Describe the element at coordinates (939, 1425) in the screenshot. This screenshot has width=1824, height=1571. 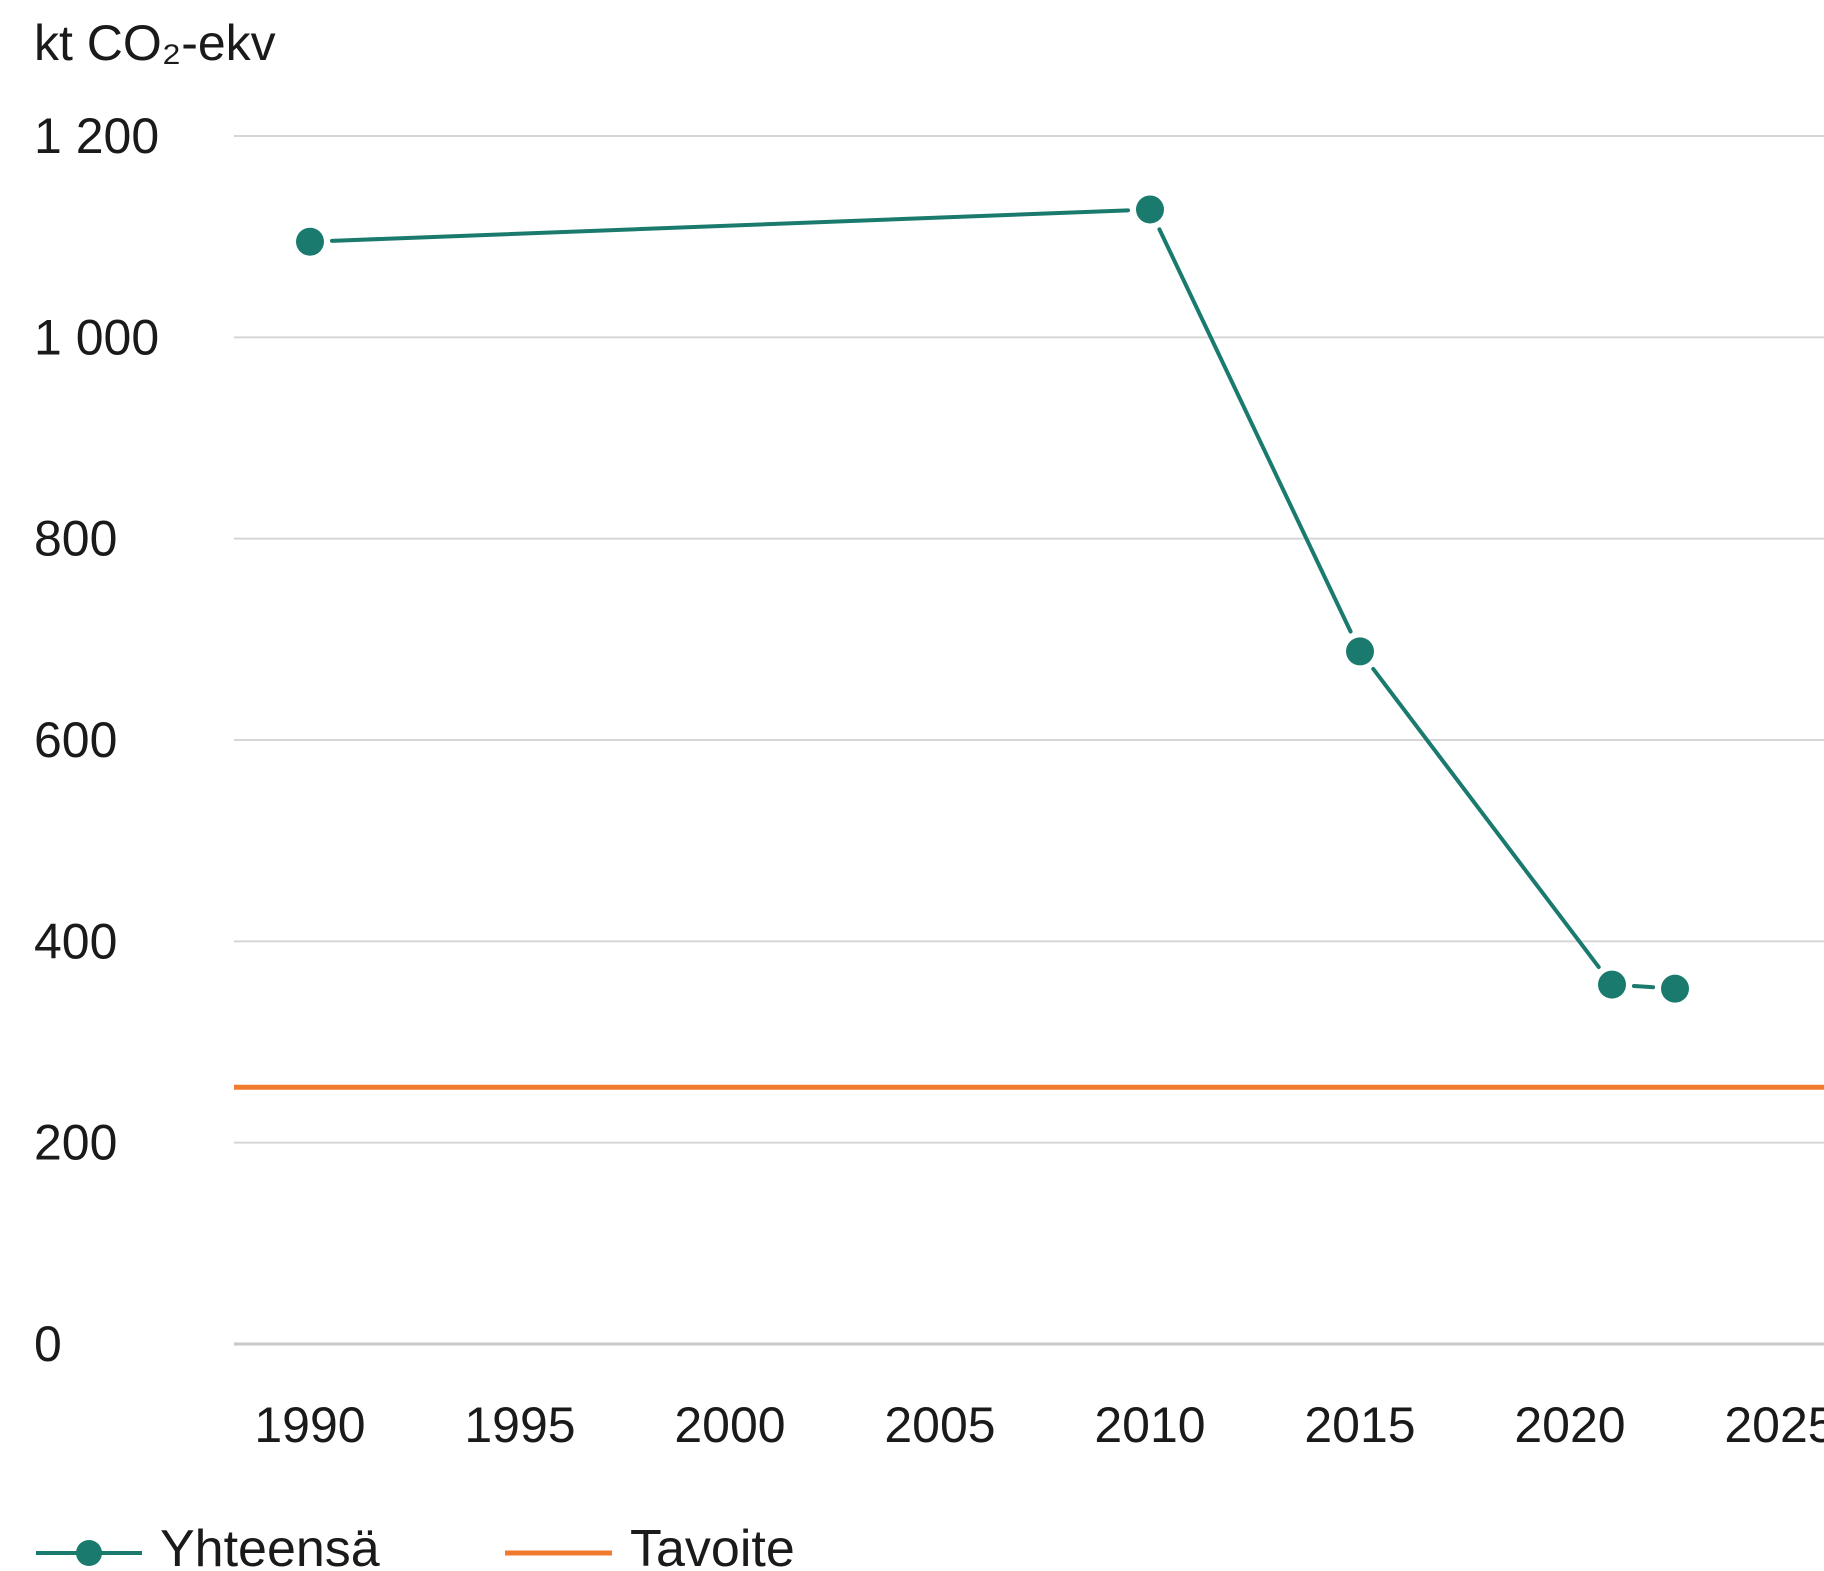
I see `x-tick-label: 2005` at that location.